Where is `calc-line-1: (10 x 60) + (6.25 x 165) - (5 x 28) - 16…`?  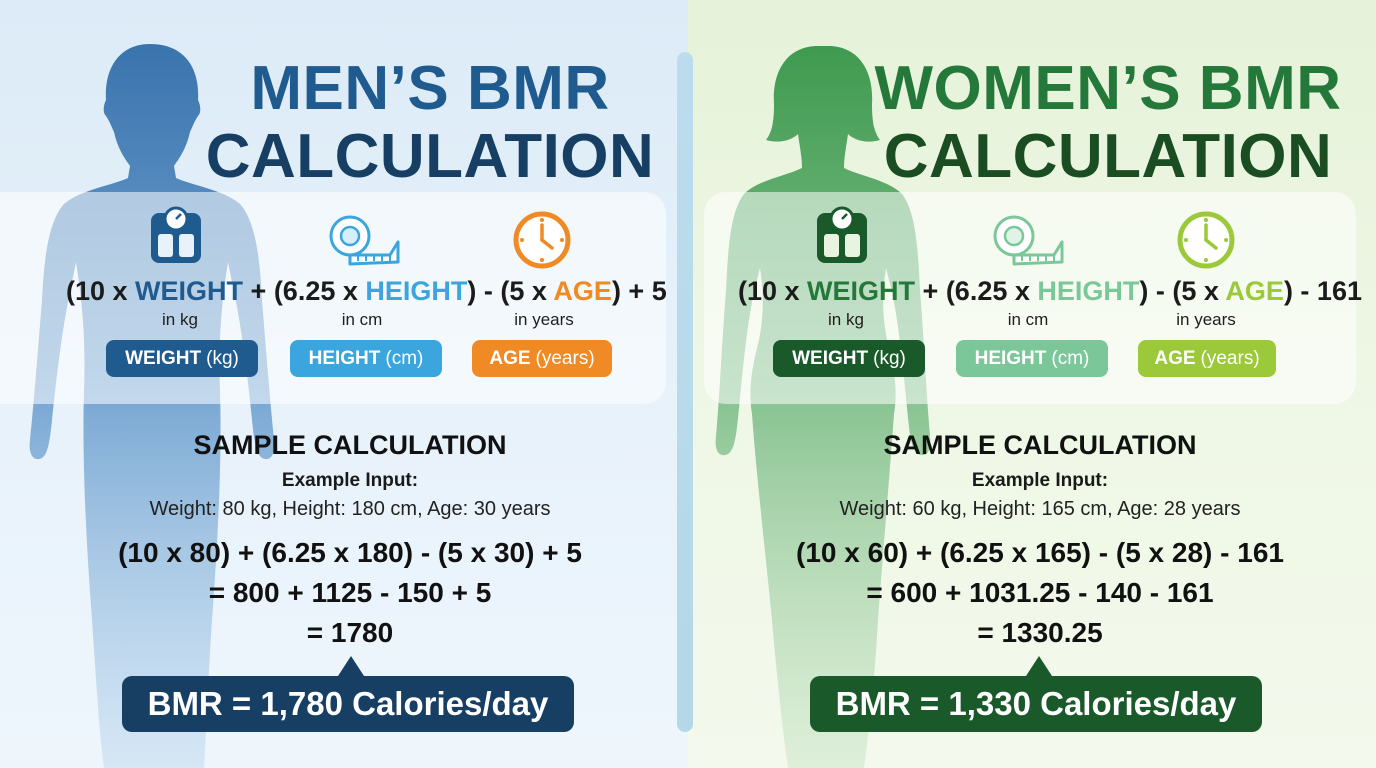
calc-line-1: (10 x 60) + (6.25 x 165) - (5 x 28) - 16… is located at coordinates (1040, 552).